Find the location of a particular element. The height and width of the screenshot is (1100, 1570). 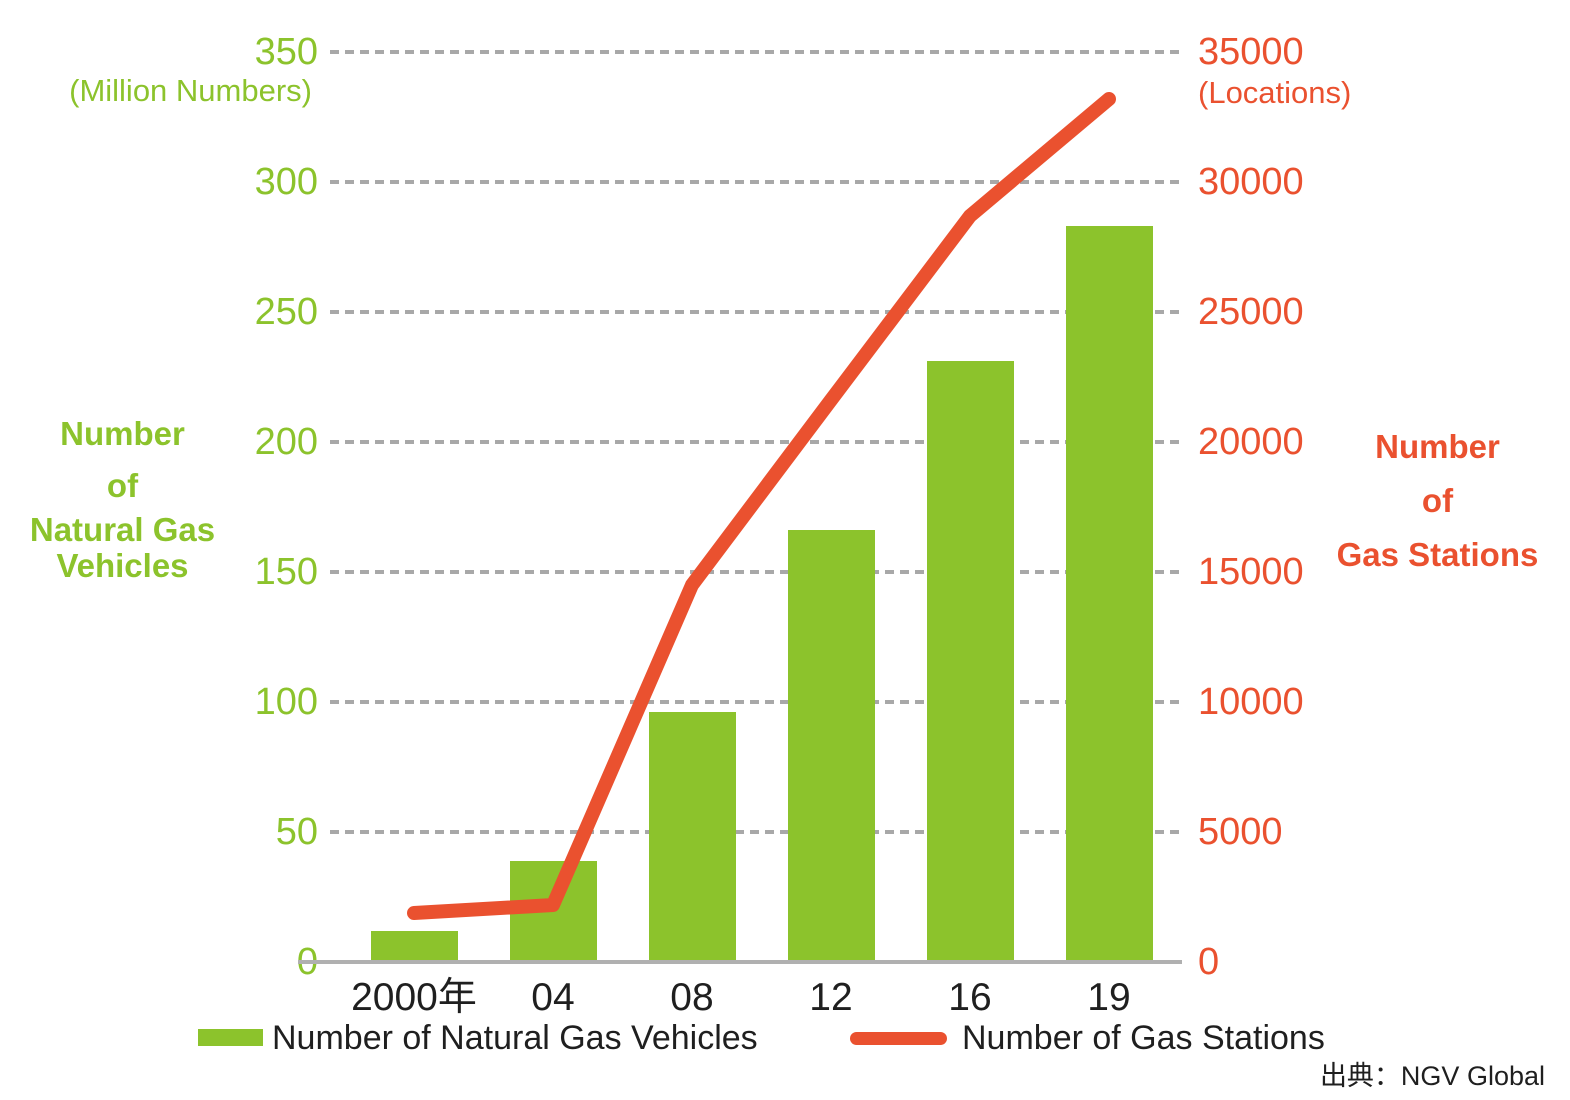

legend-line-label: Number of Gas Stations is located at coordinates (1143, 1038).